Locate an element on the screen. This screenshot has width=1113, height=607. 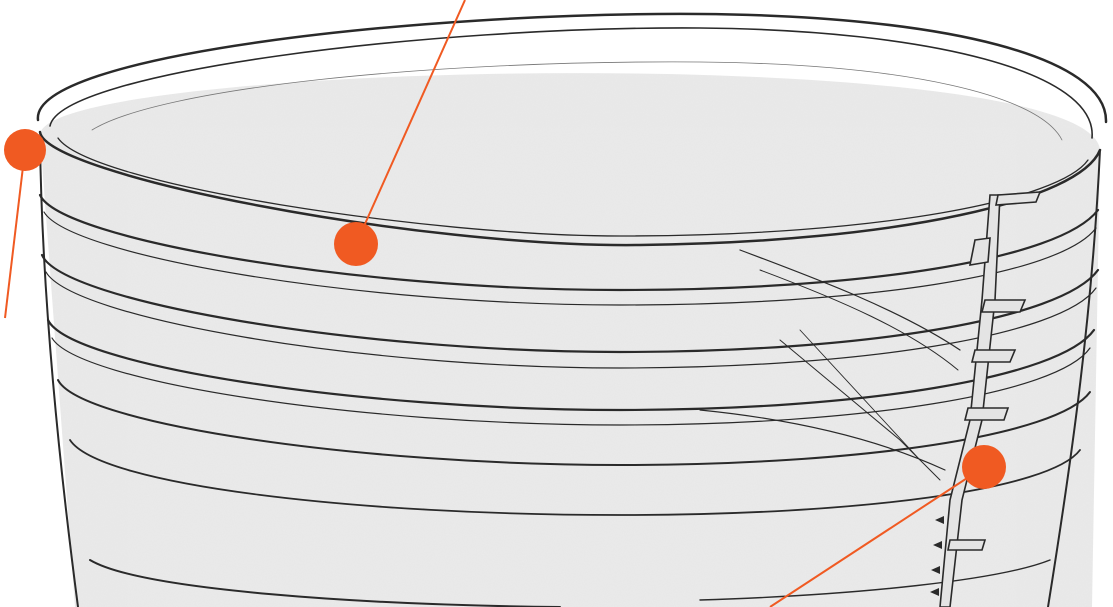
seam-notches is located at coordinates (937, 556).